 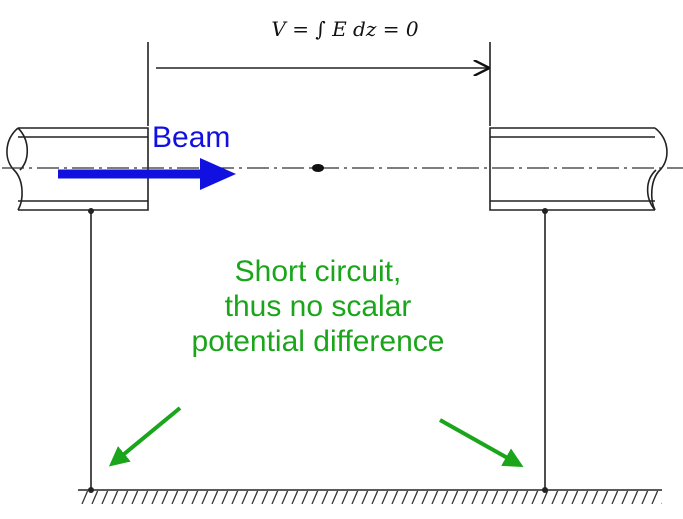 I want to click on particle, so click(x=318, y=168).